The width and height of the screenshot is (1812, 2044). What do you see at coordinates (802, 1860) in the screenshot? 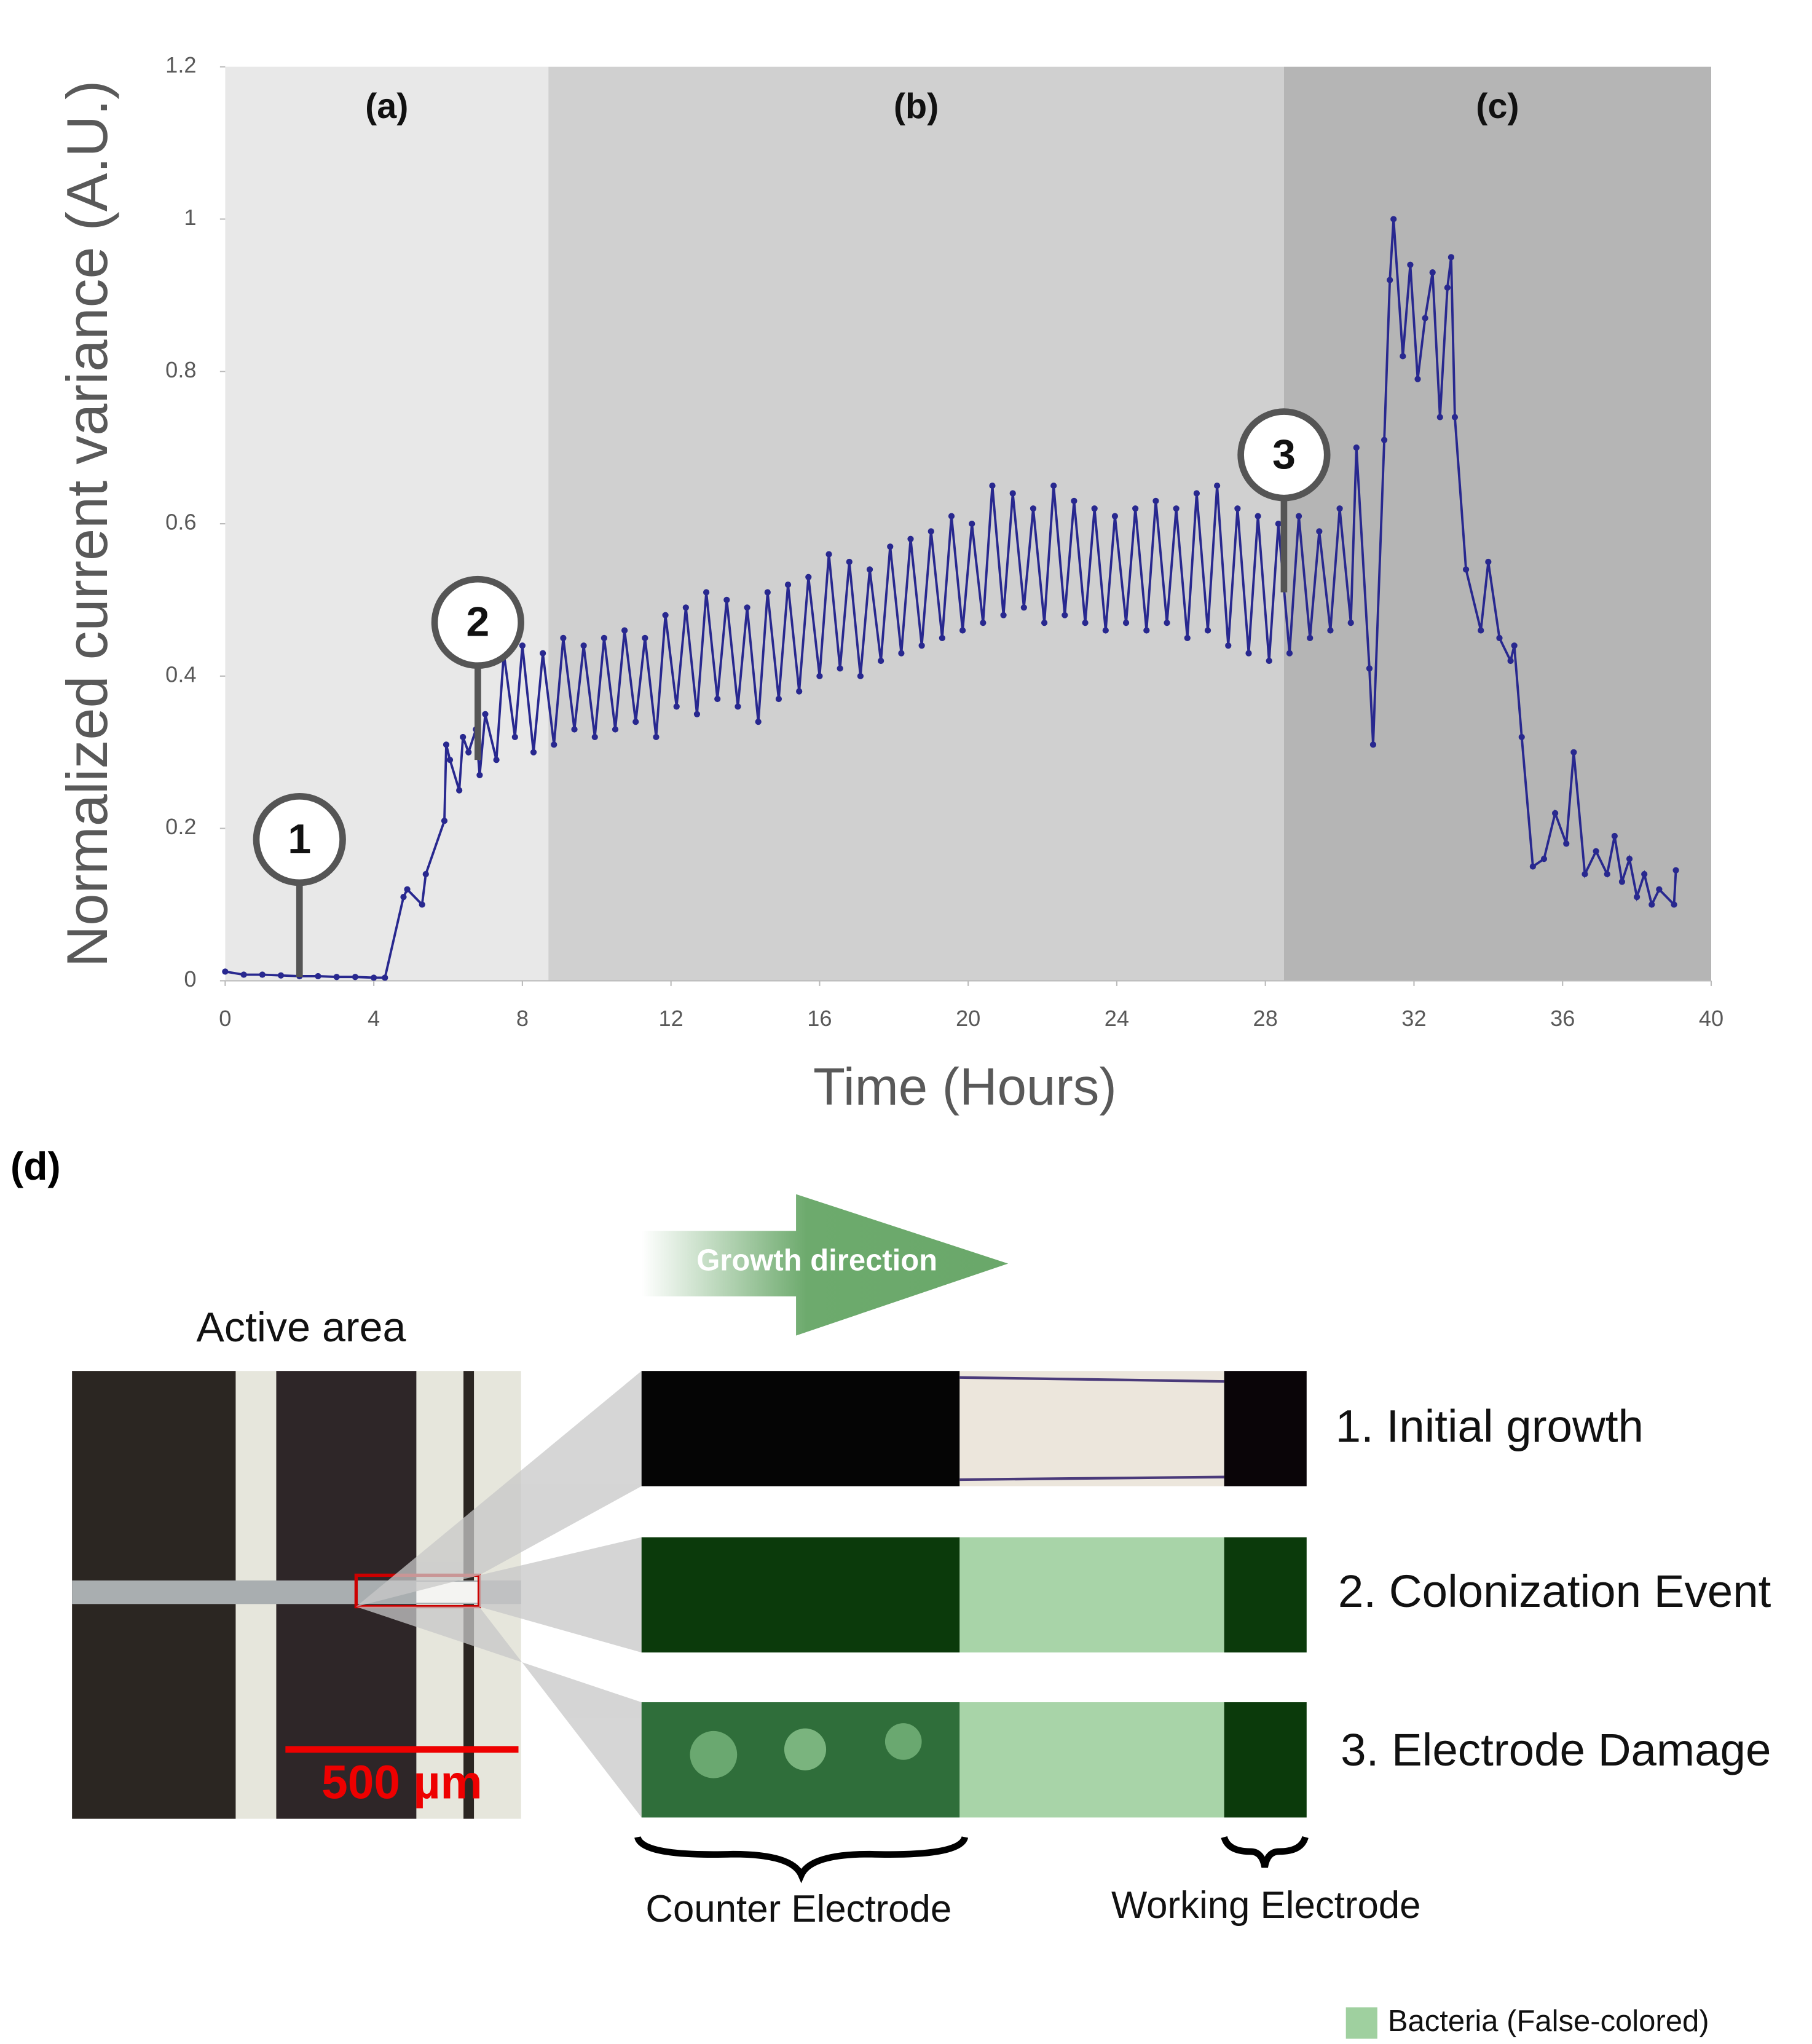
I see `brace` at bounding box center [802, 1860].